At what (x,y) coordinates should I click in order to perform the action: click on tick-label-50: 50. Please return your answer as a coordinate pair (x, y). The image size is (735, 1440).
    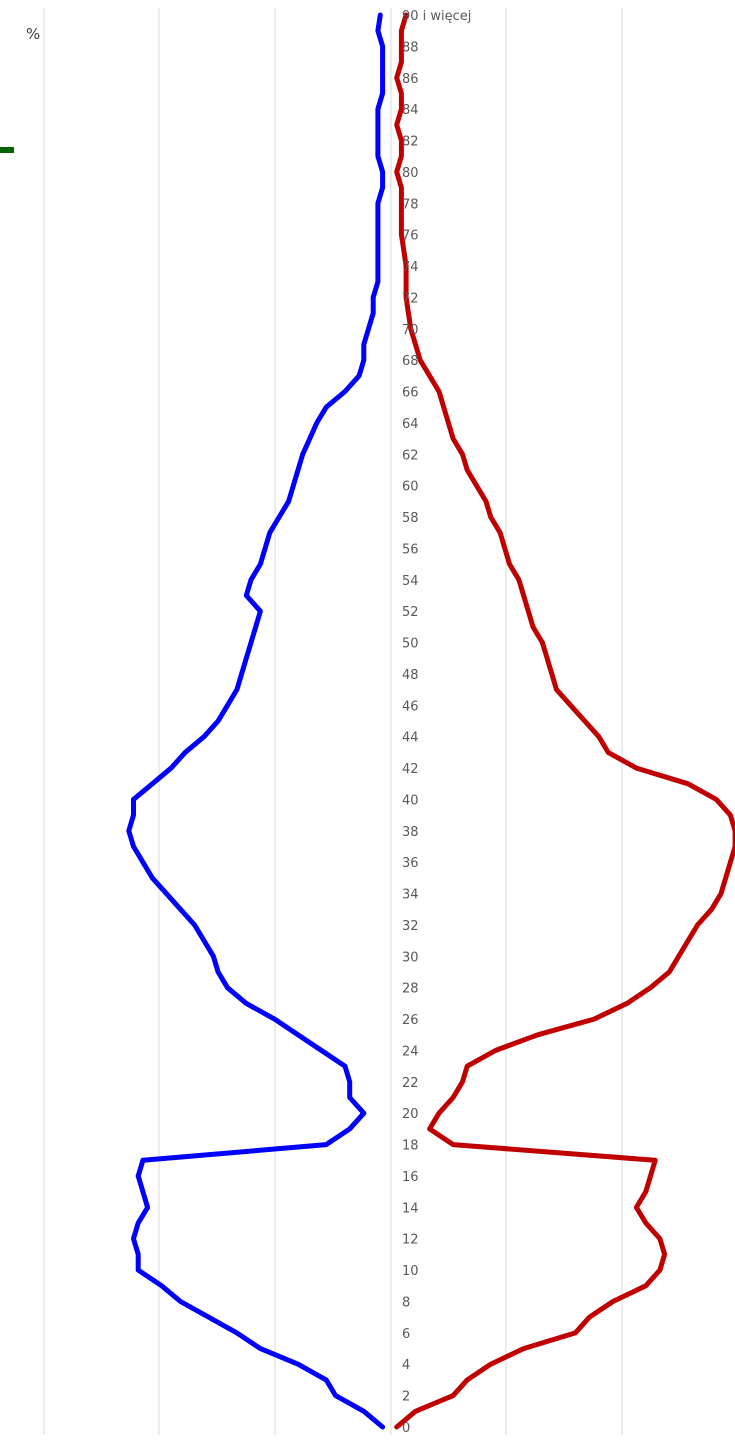
    Looking at the image, I should click on (410, 644).